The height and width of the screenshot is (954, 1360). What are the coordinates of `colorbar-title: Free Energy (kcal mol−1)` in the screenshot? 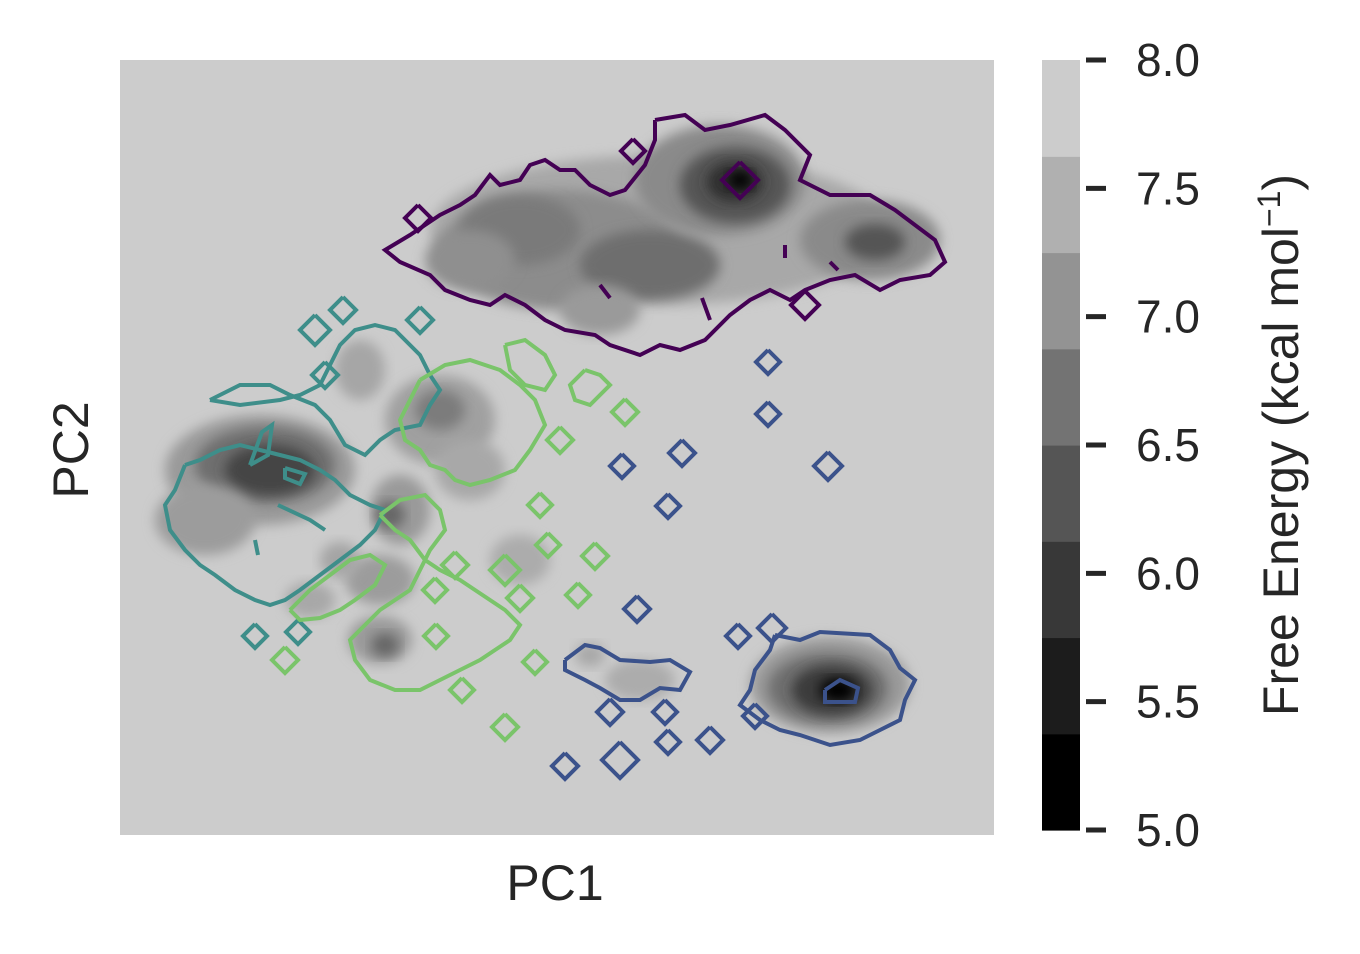 It's located at (1280, 445).